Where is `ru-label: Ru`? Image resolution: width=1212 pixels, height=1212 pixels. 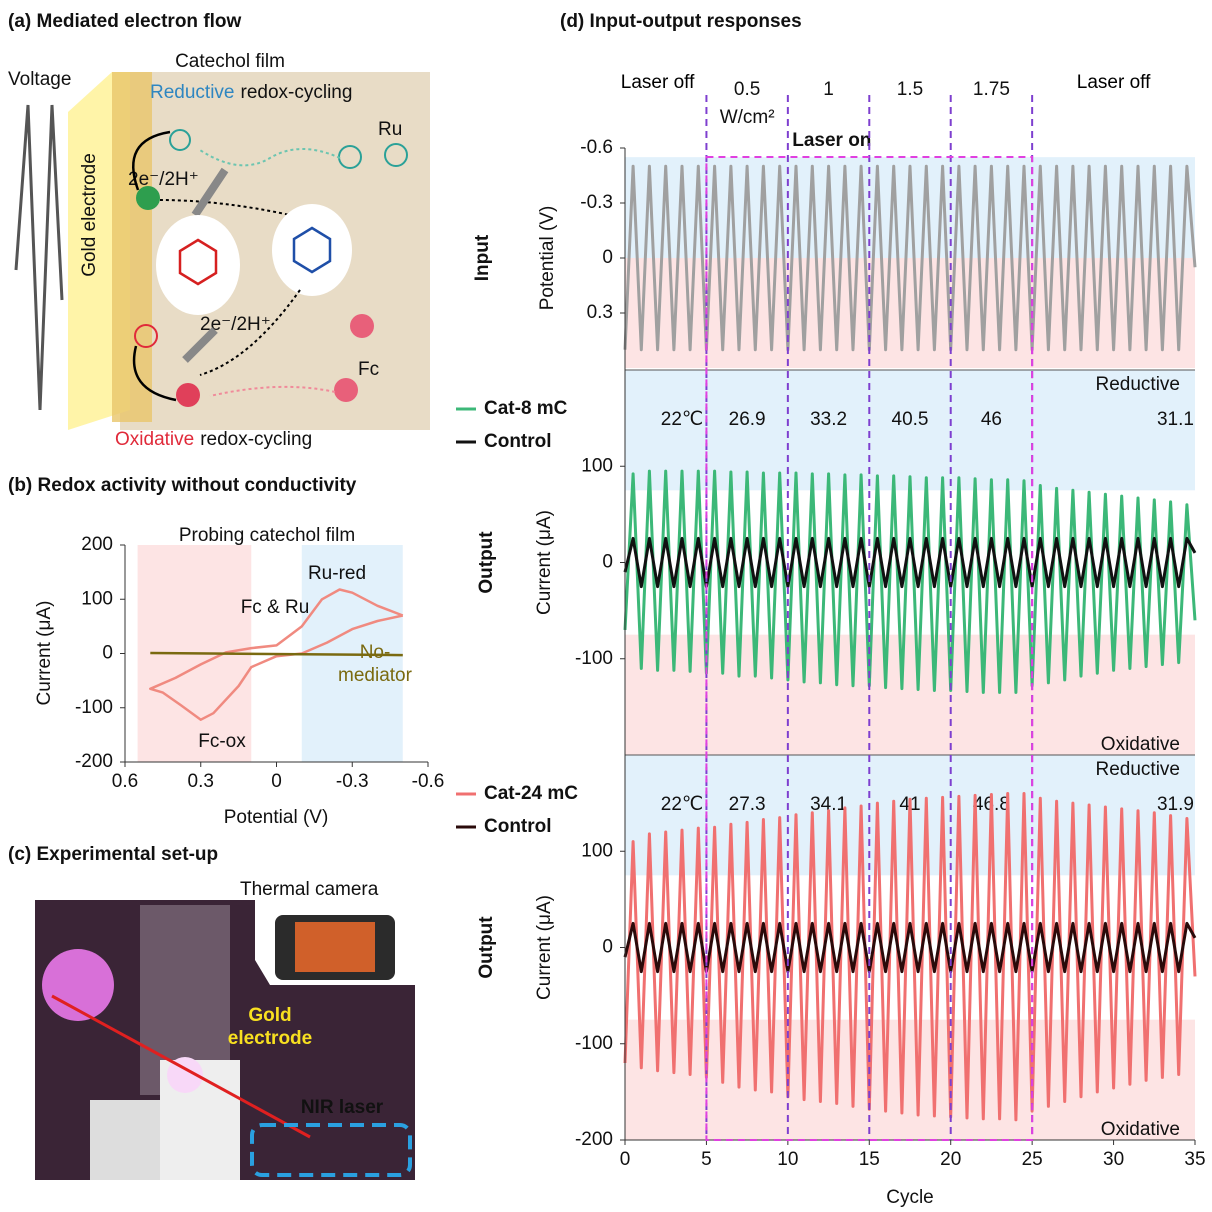
ru-label: Ru is located at coordinates (390, 129).